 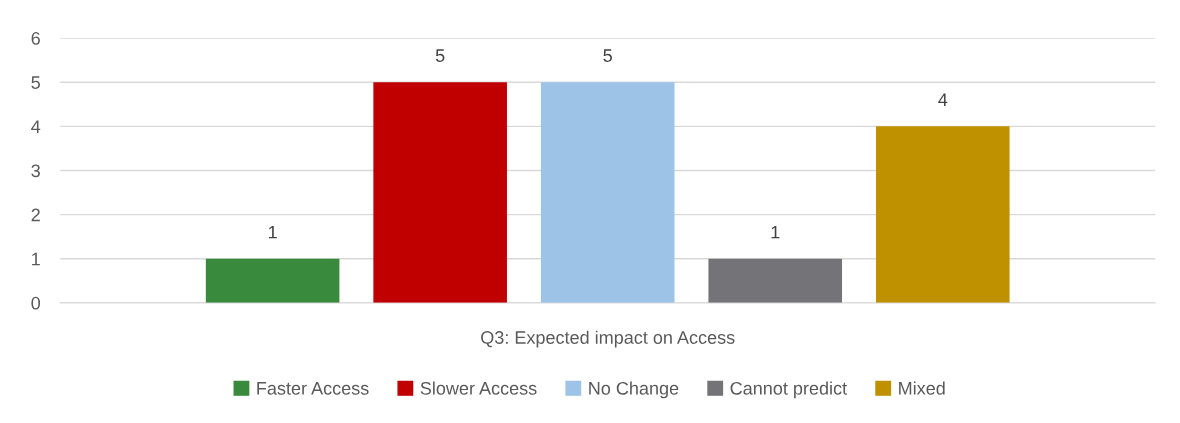 What do you see at coordinates (35, 215) in the screenshot?
I see `y-tick-label: 2` at bounding box center [35, 215].